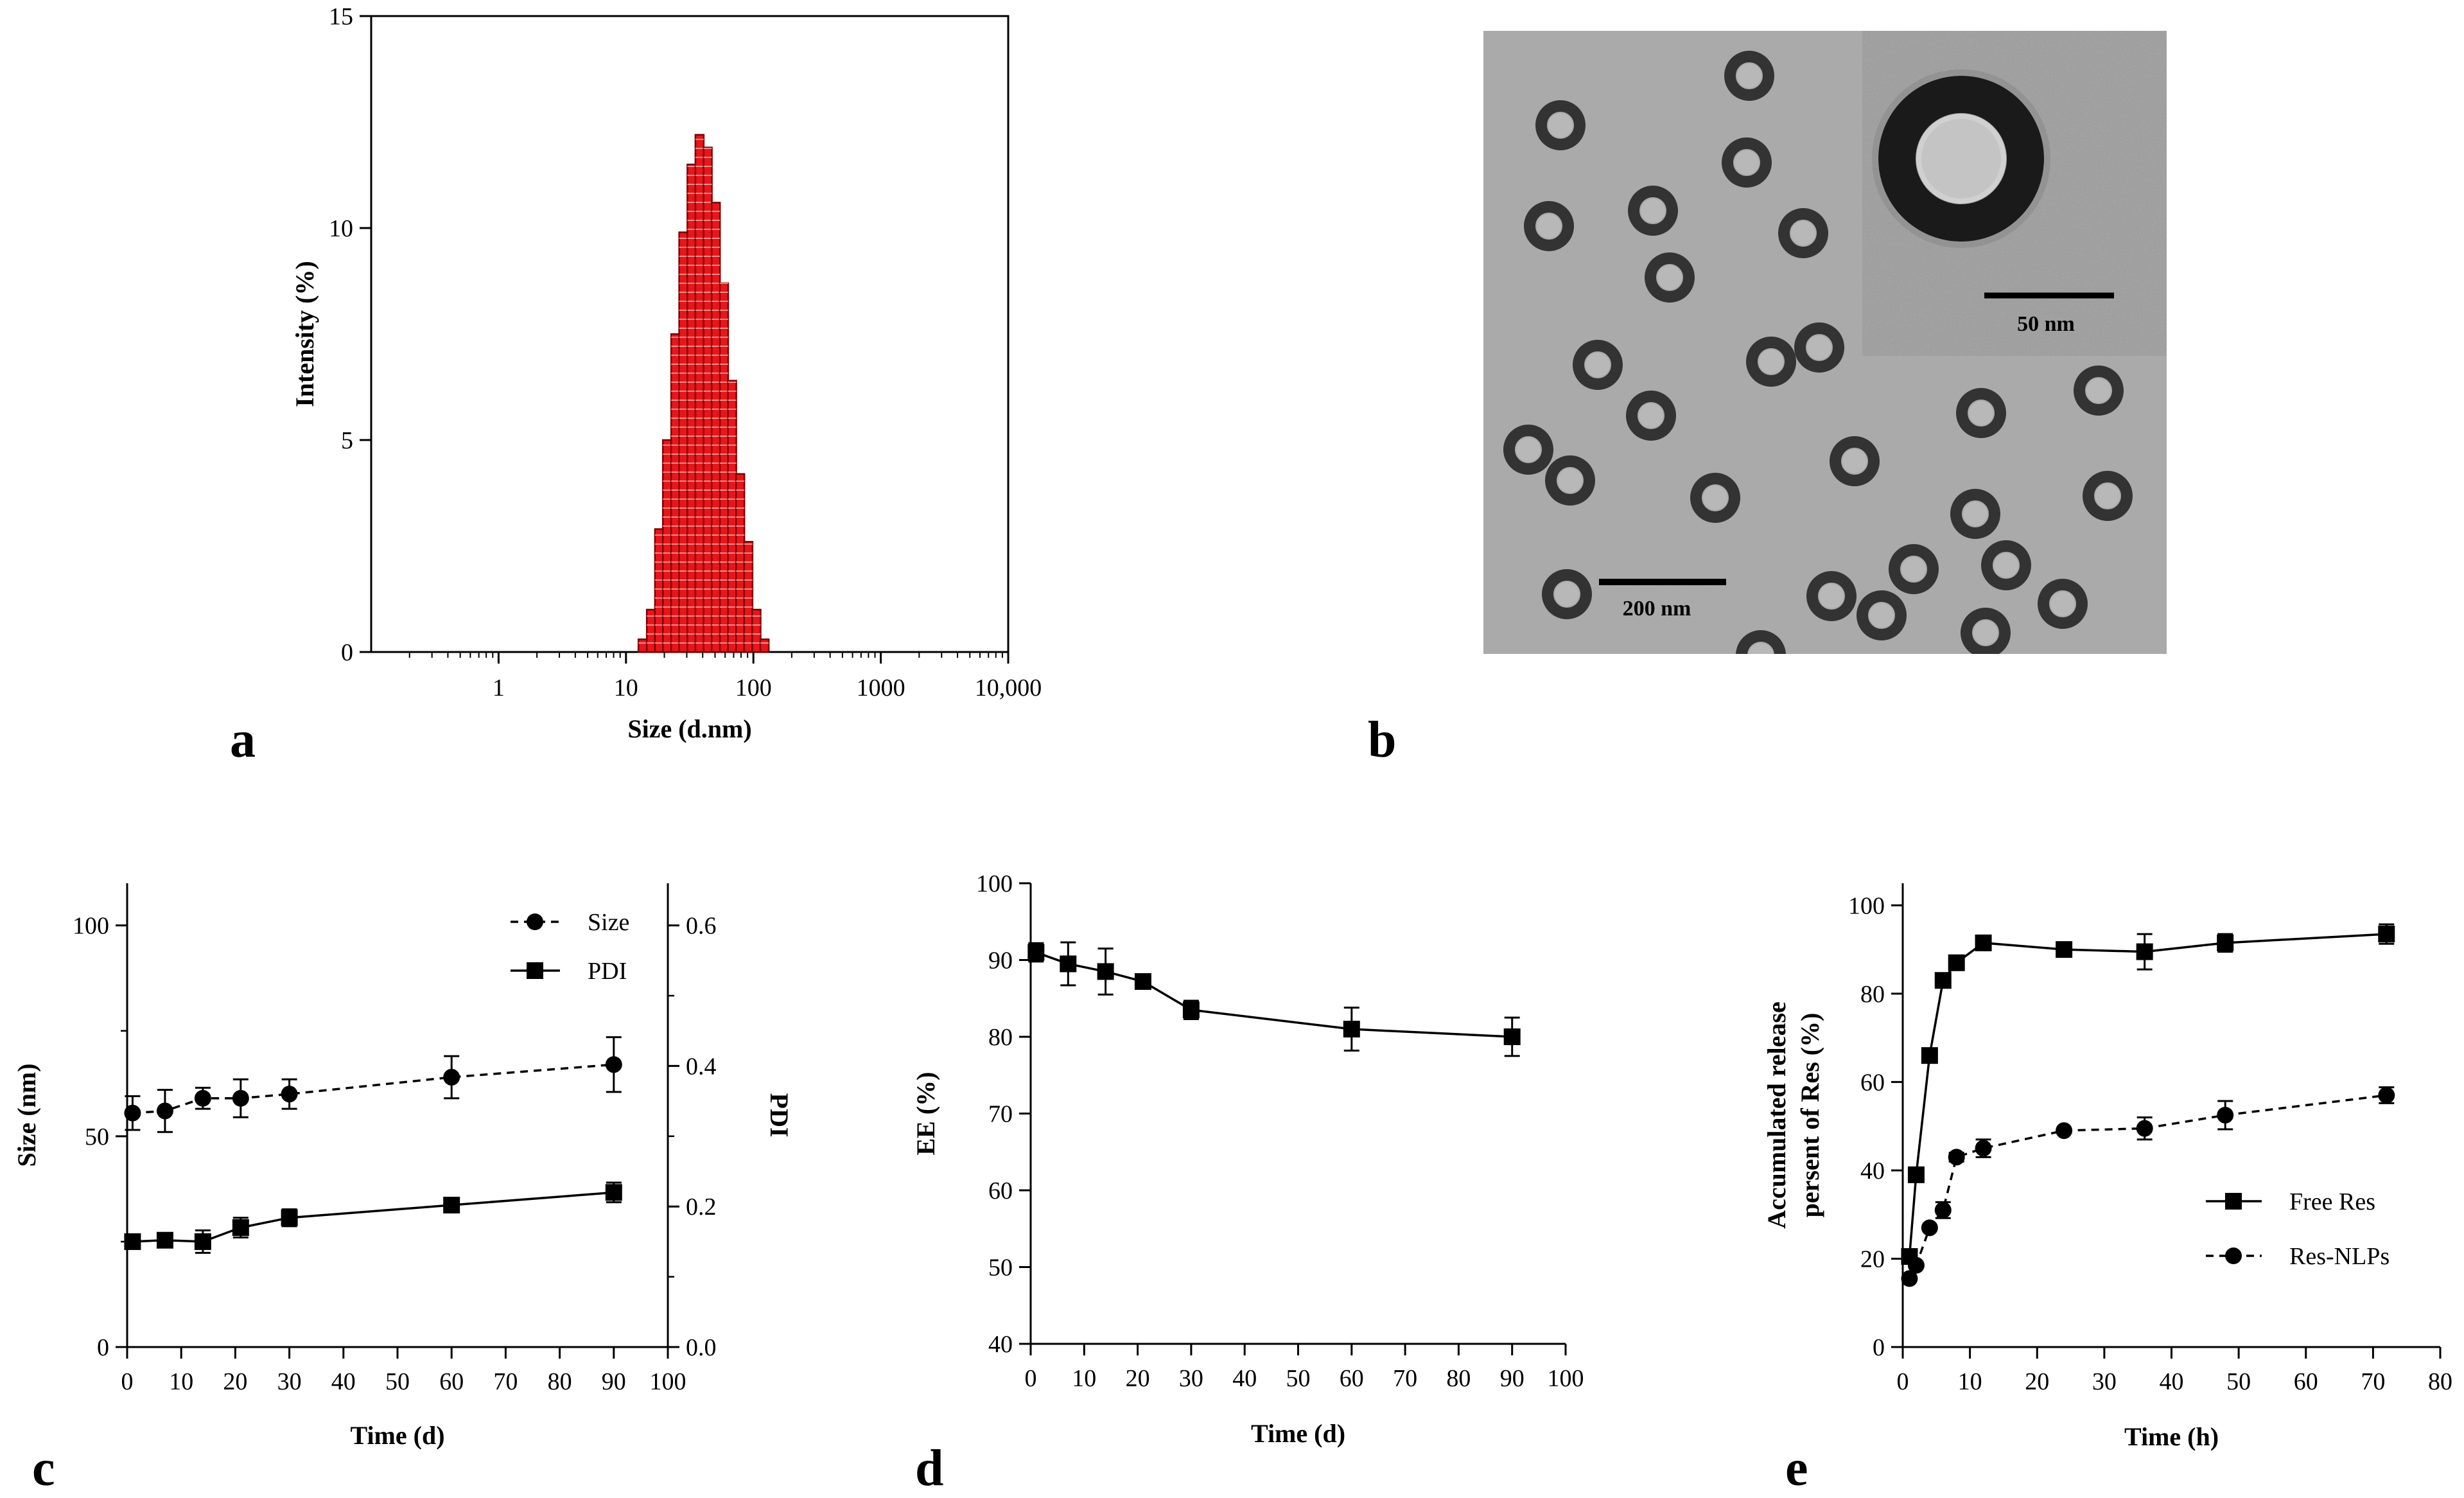 This screenshot has height=1498, width=2464. I want to click on x-tick-label: 10, so click(626, 688).